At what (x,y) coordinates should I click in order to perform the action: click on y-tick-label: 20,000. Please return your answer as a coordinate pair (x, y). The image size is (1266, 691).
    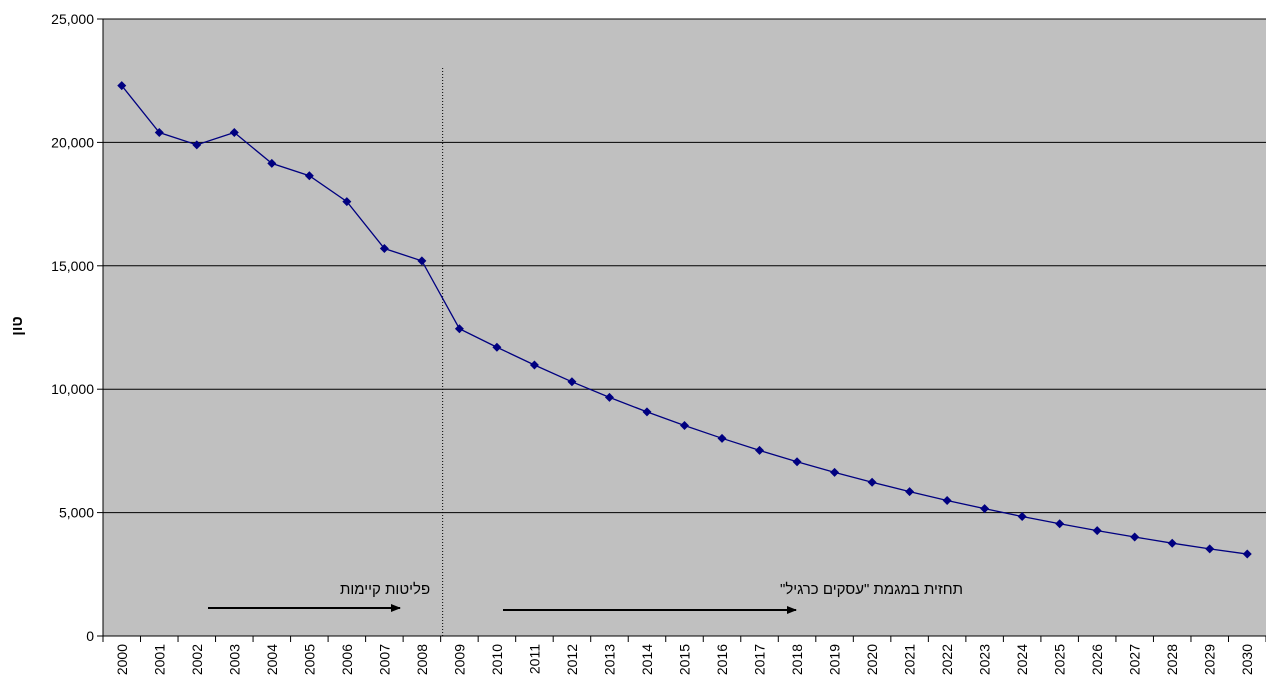
    Looking at the image, I should click on (72, 142).